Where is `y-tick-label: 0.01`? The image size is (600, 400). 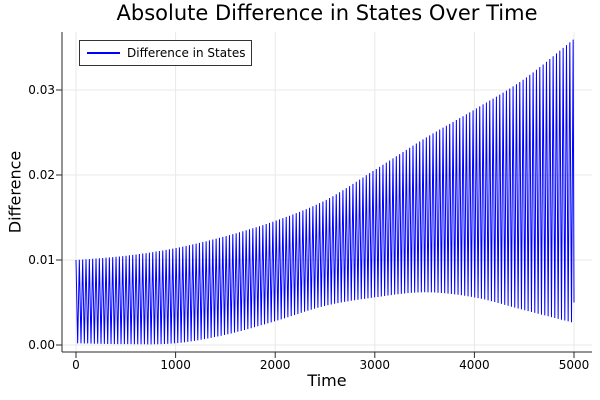
y-tick-label: 0.01 is located at coordinates (41, 260).